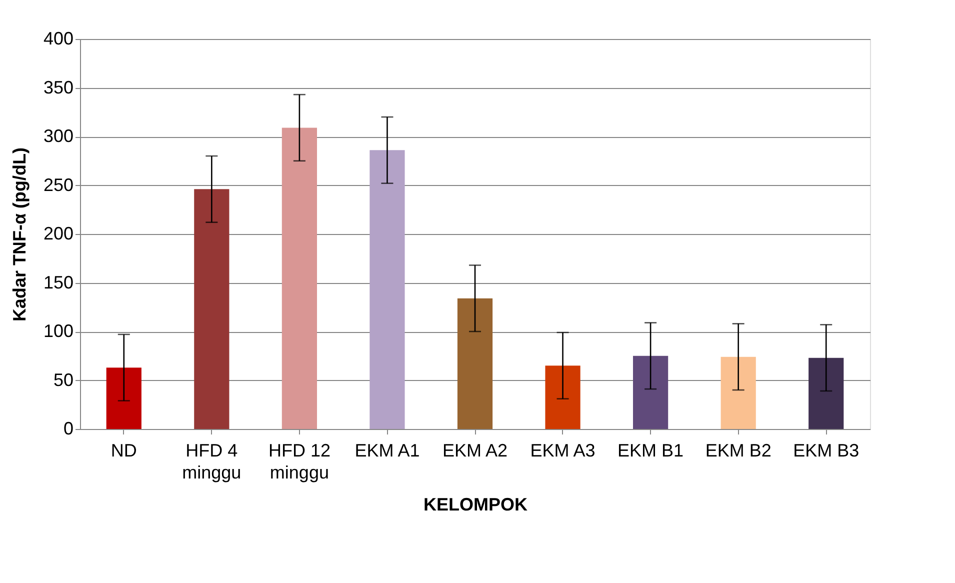  I want to click on y-tick-label: 300, so click(58, 136).